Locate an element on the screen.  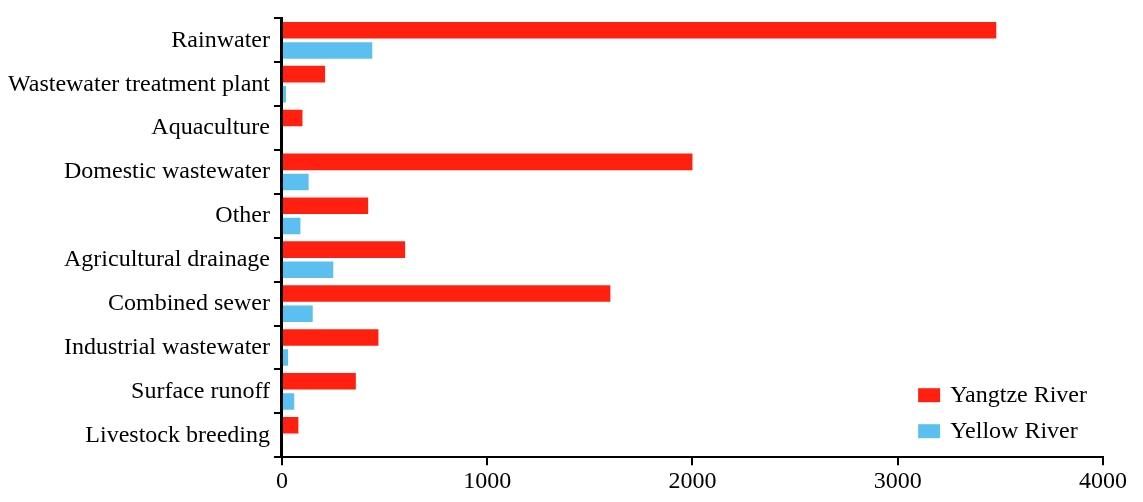
y-tick-label: Combined sewer is located at coordinates (188, 301).